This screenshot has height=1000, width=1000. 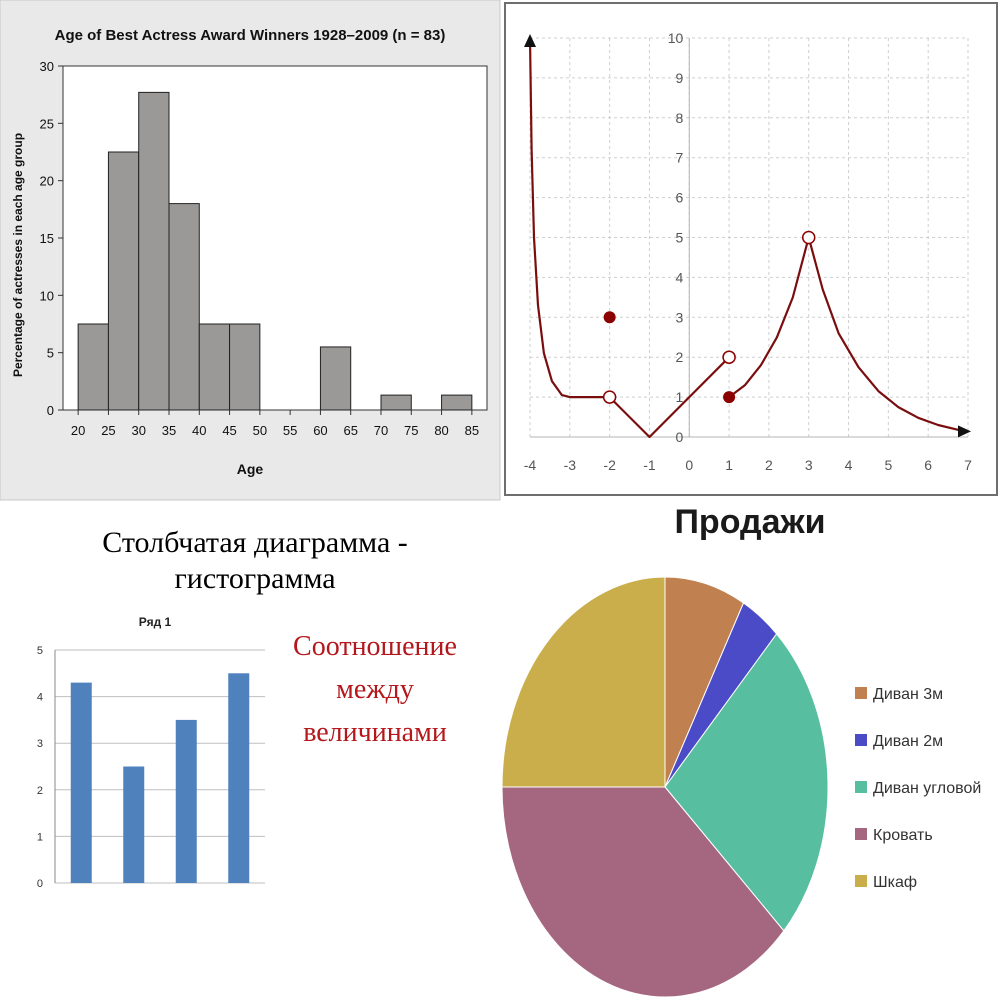 I want to click on histogram-y-tick-label: 10, so click(x=47, y=295).